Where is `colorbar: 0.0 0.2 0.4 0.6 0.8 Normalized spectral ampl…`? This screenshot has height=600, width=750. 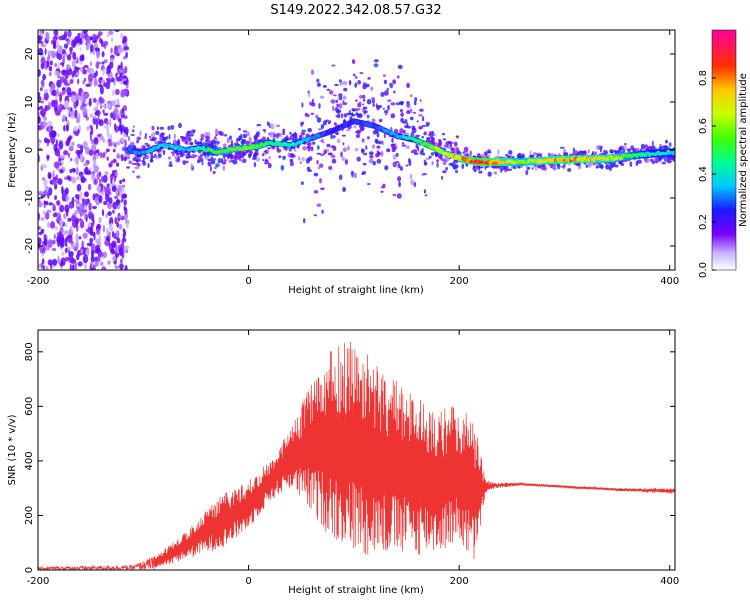
colorbar: 0.0 0.2 0.4 0.6 0.8 Normalized spectral ampl… is located at coordinates (723, 153).